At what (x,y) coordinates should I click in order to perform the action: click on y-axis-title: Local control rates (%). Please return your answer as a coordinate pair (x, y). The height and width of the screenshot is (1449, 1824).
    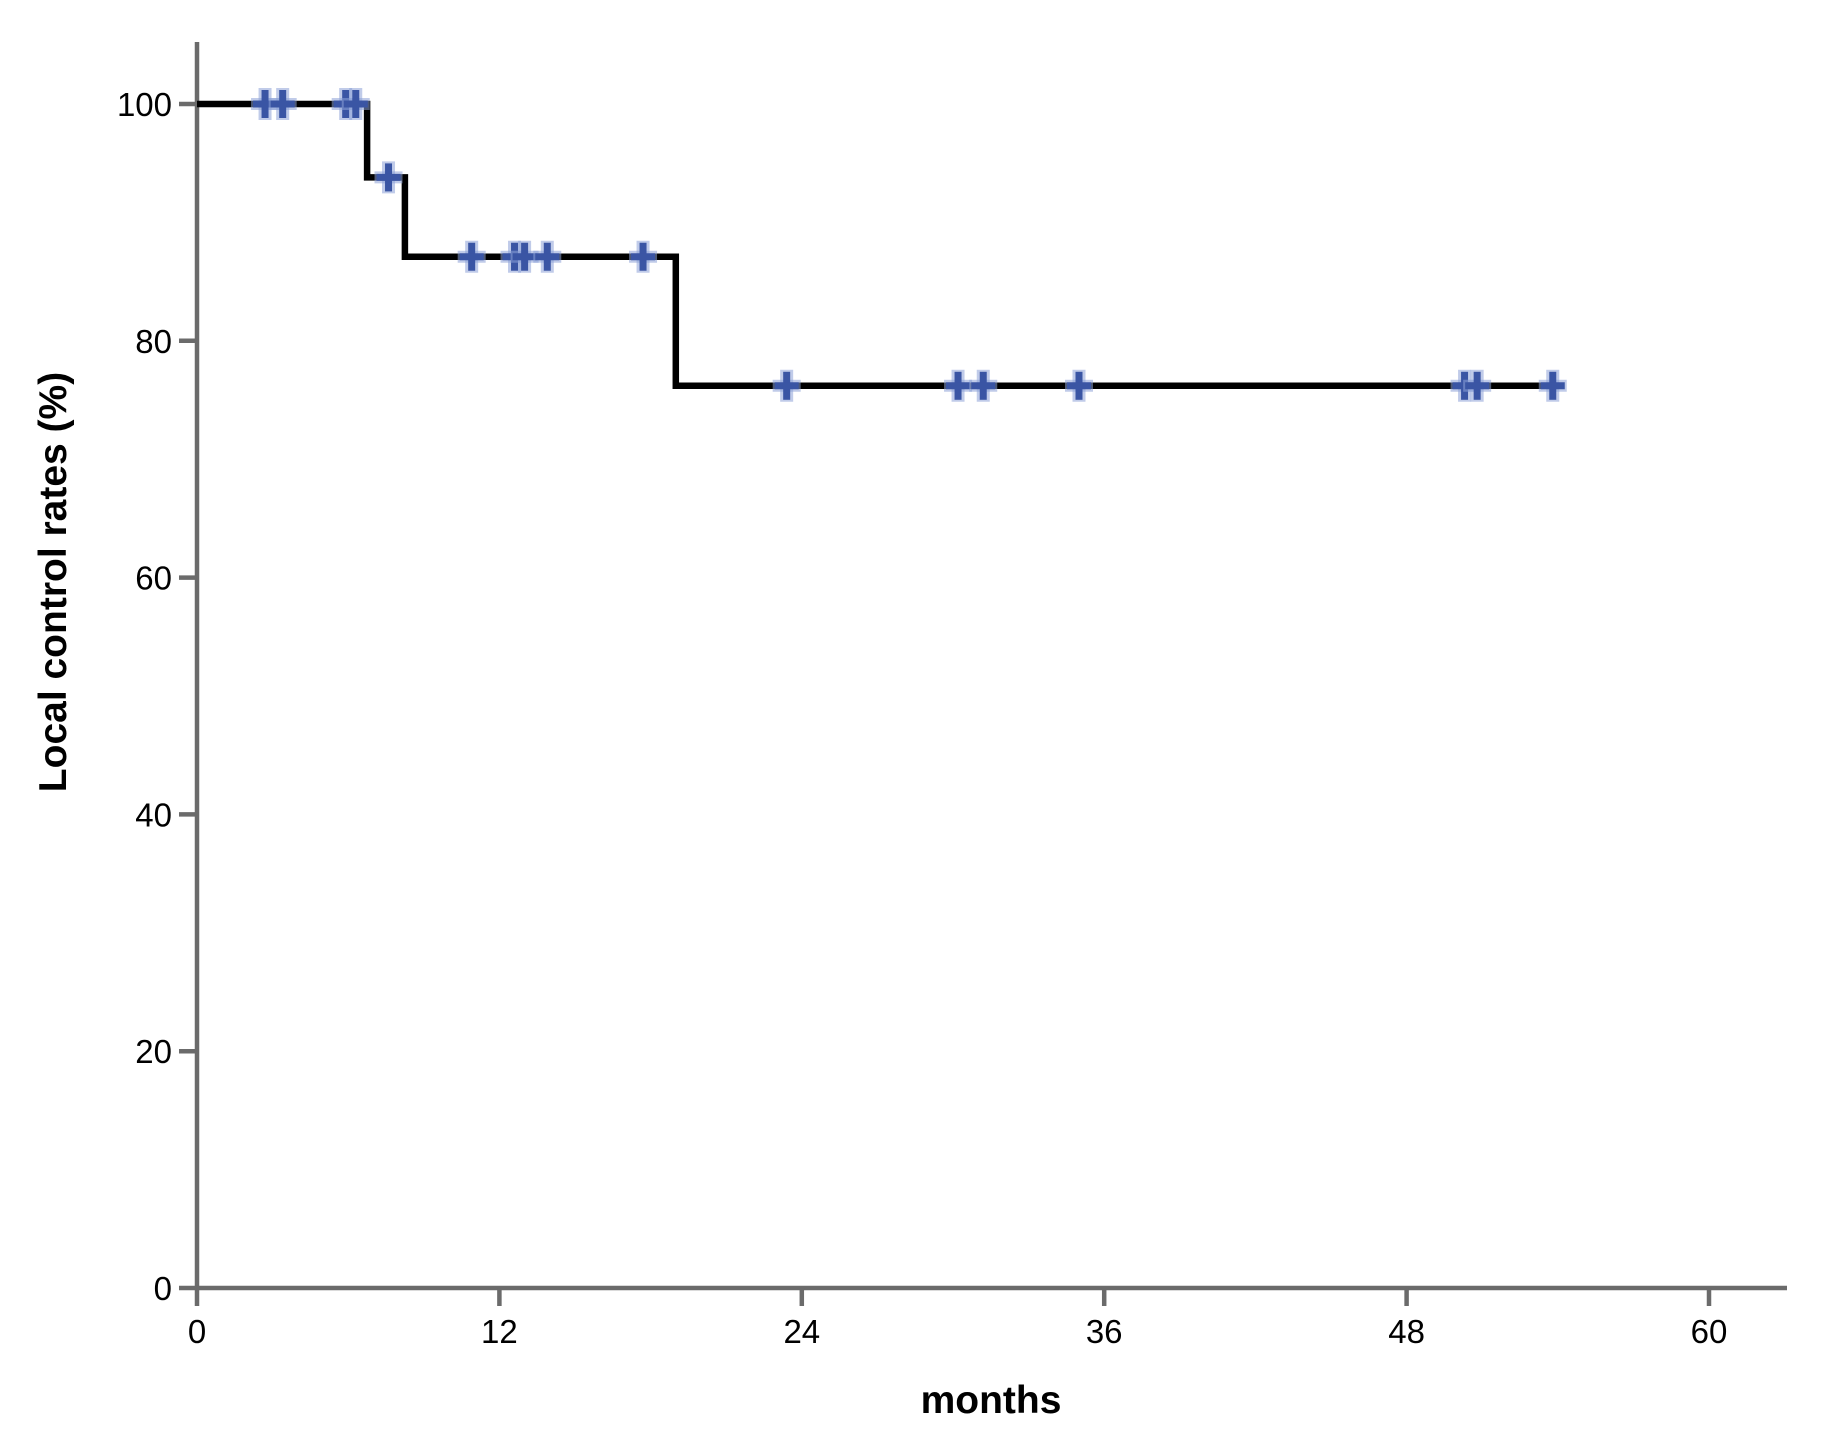
    Looking at the image, I should click on (53, 582).